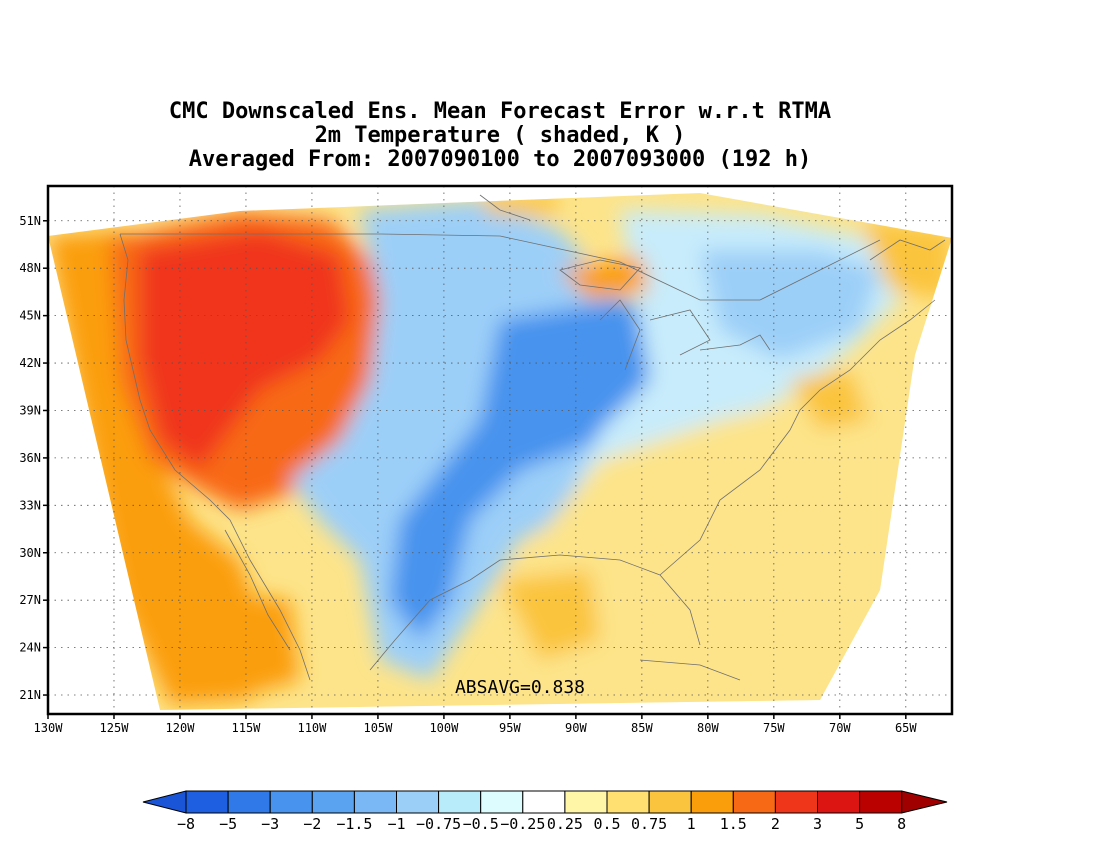 This screenshot has height=850, width=1100. I want to click on lat-tick-label: 33N, so click(30, 505).